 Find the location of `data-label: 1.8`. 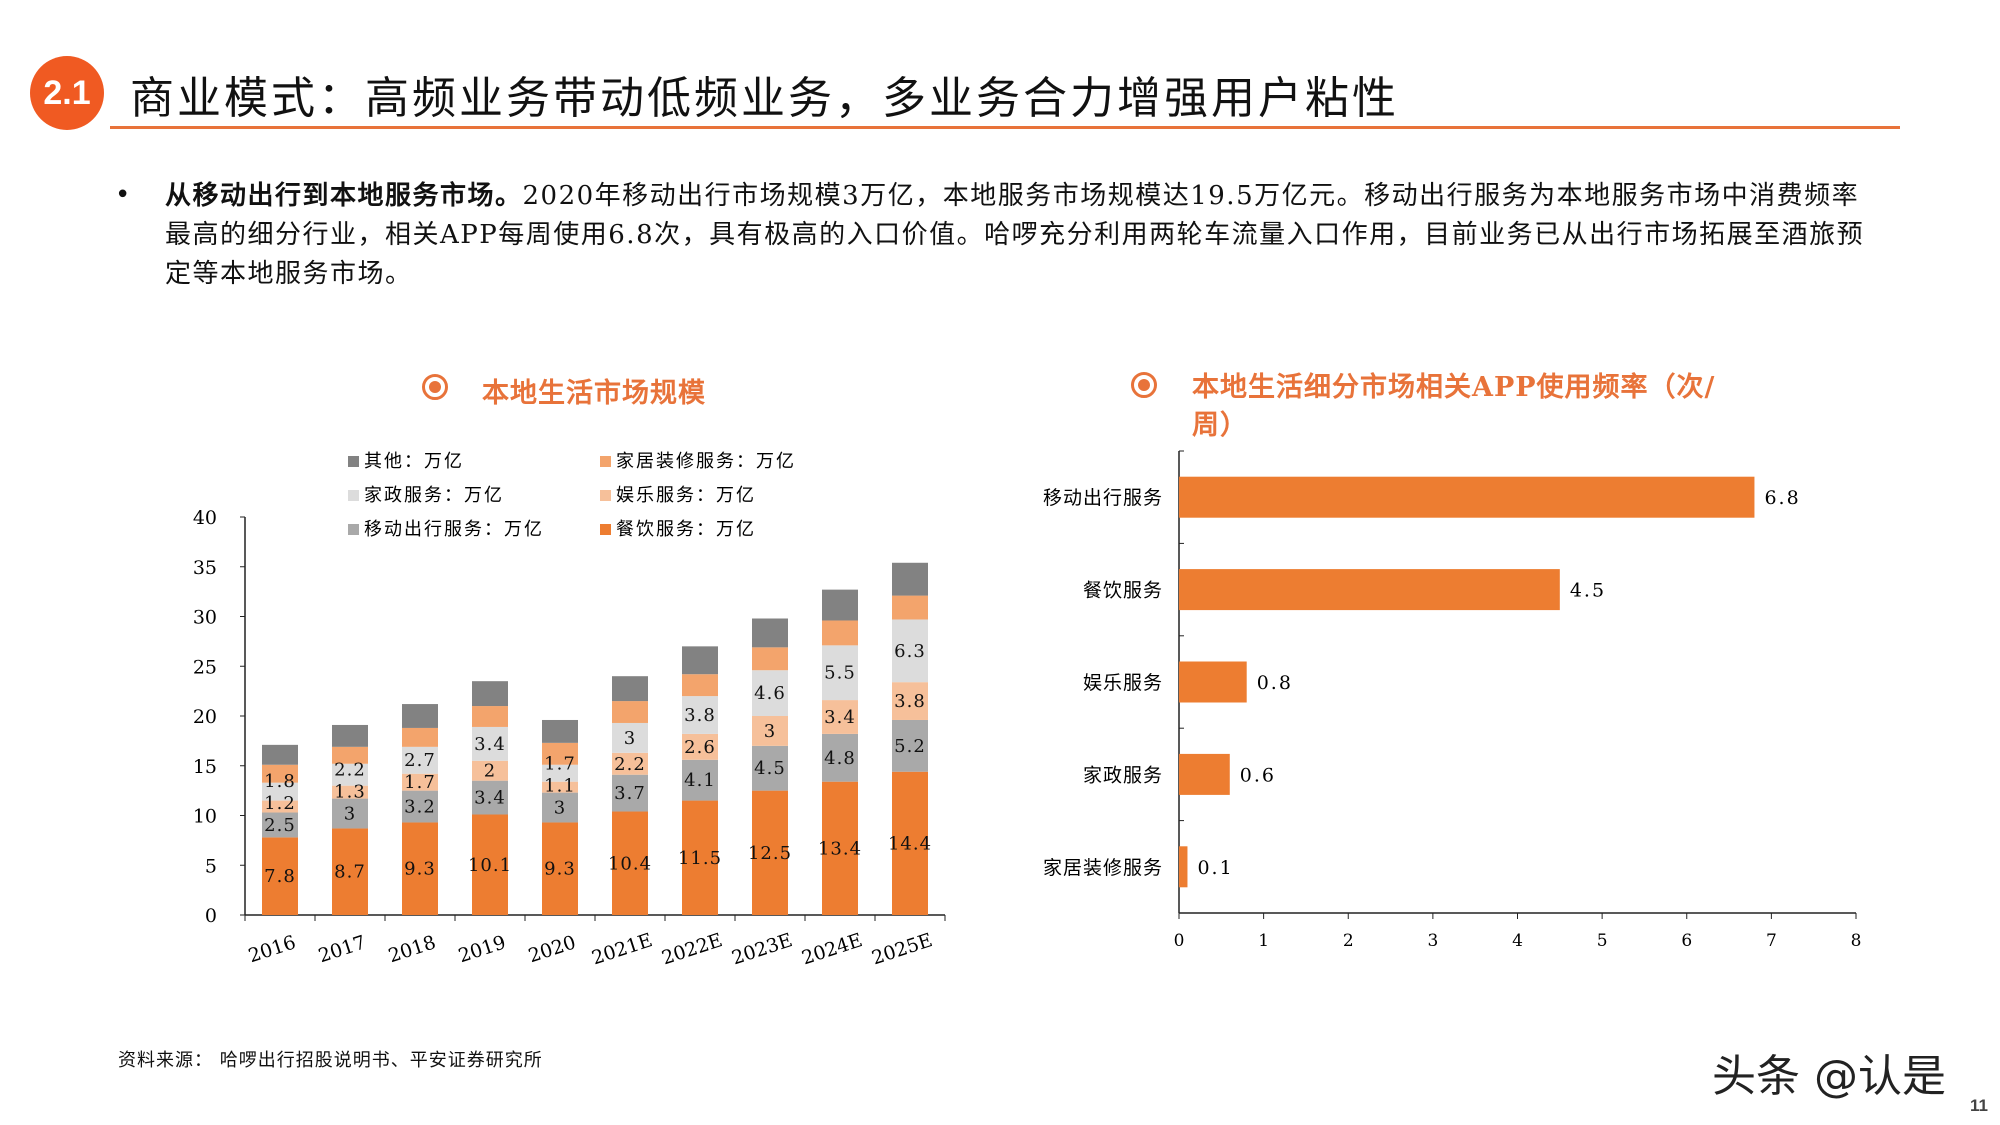

data-label: 1.8 is located at coordinates (280, 781).